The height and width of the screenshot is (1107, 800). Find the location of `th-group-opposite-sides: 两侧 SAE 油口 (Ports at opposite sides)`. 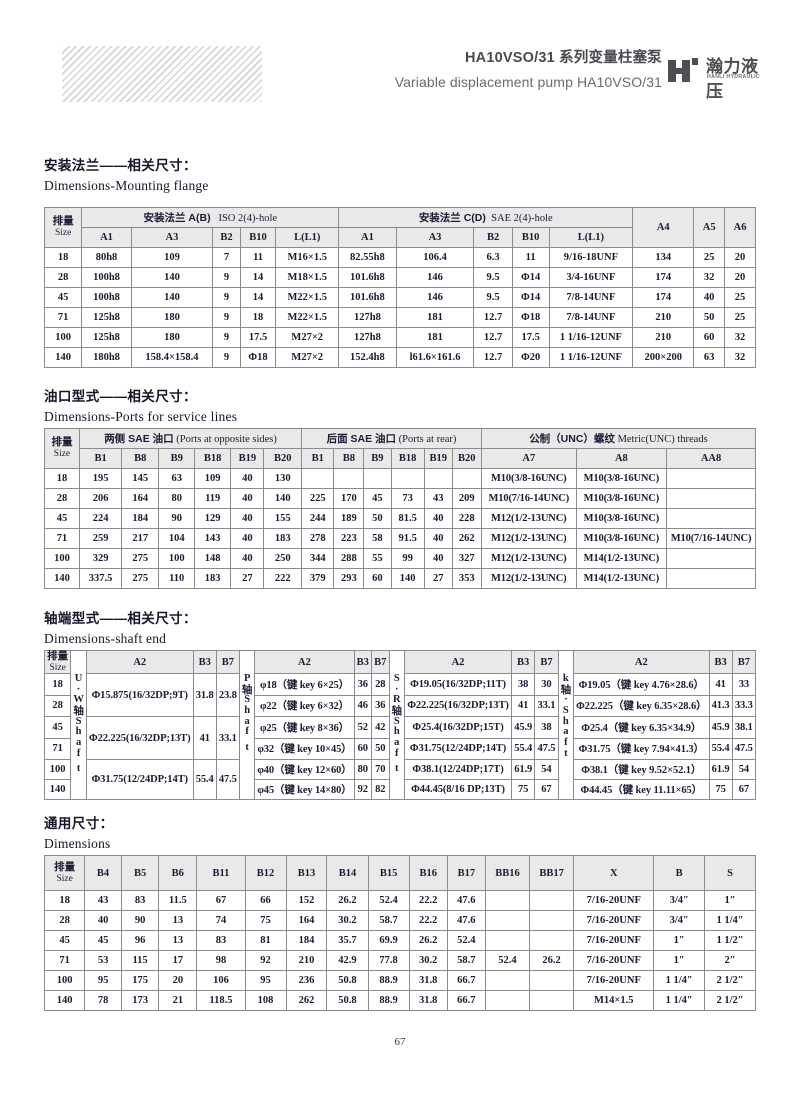

th-group-opposite-sides: 两侧 SAE 油口 (Ports at opposite sides) is located at coordinates (190, 438).